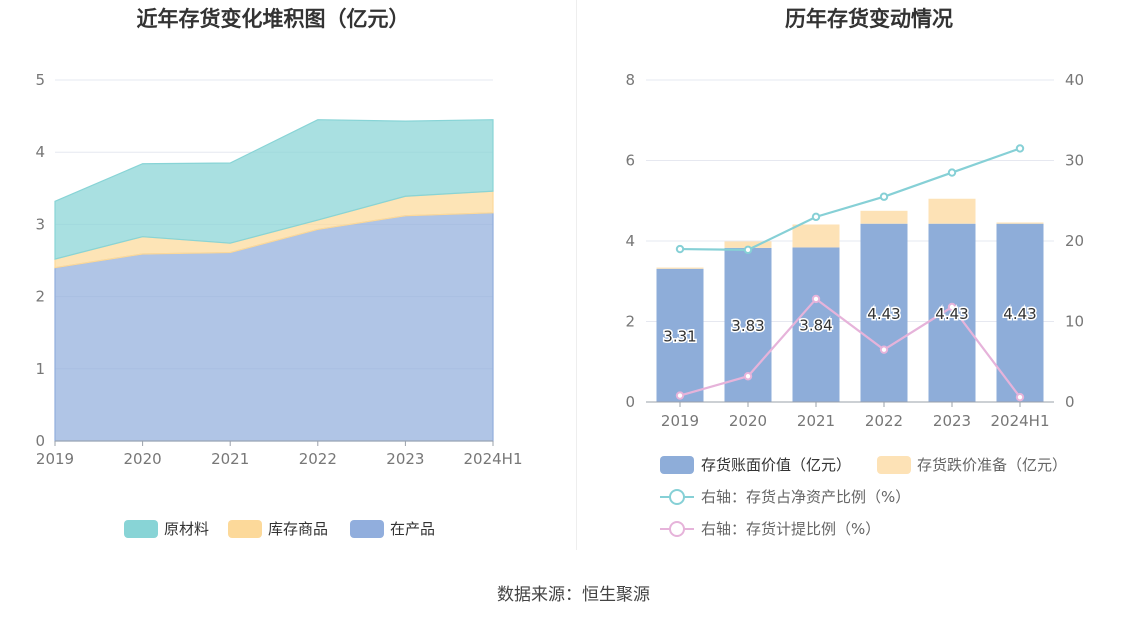 The image size is (1147, 619). What do you see at coordinates (790, 529) in the screenshot?
I see `legend-label-prov-ratio: 右轴：存货计提比例（%）` at bounding box center [790, 529].